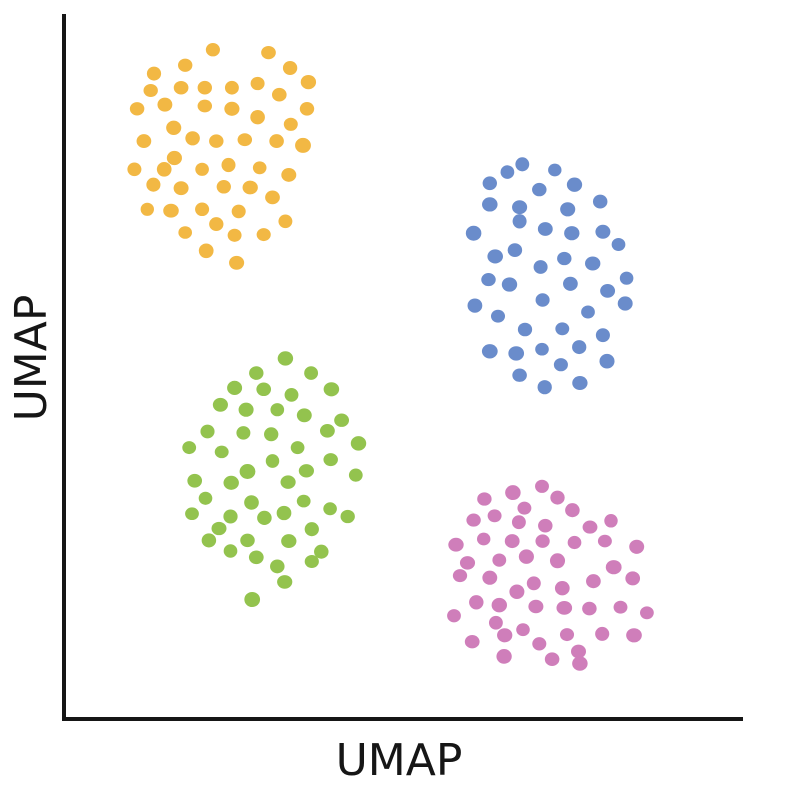 This screenshot has height=796, width=798. What do you see at coordinates (399, 760) in the screenshot?
I see `x-axis-label: UMAP` at bounding box center [399, 760].